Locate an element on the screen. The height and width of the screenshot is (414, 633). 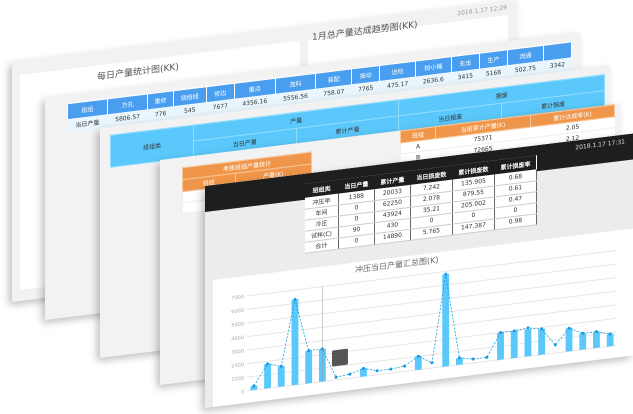
y-tick-label: 4000 is located at coordinates (237, 339).